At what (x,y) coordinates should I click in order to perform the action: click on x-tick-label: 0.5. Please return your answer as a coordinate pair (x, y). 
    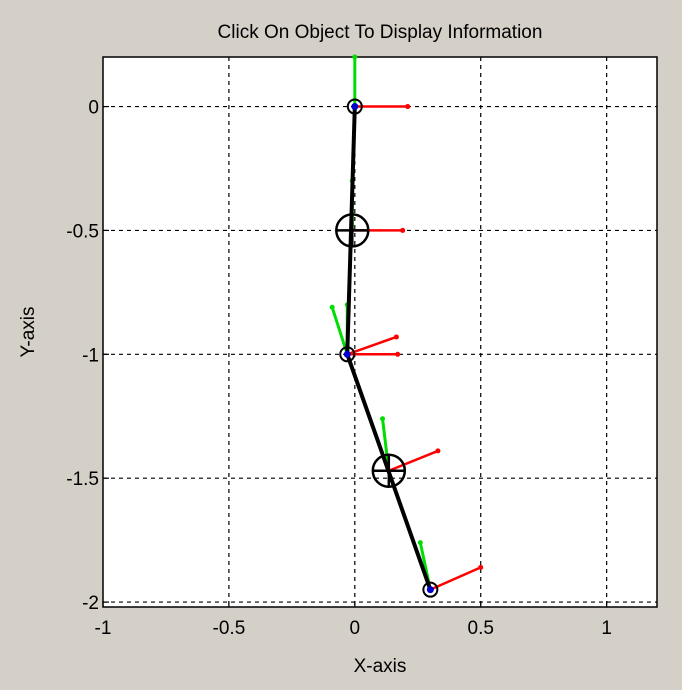
    Looking at the image, I should click on (481, 628).